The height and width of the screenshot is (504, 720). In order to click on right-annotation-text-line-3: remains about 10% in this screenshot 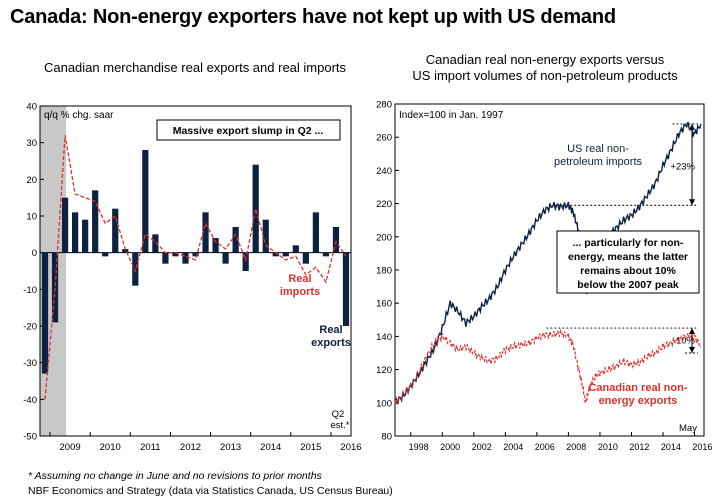, I will do `click(628, 271)`.